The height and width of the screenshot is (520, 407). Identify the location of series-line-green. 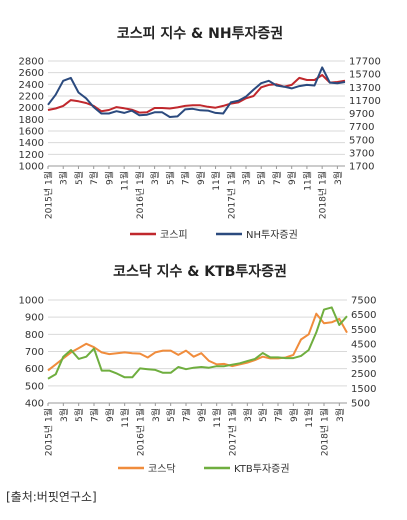
(197, 343).